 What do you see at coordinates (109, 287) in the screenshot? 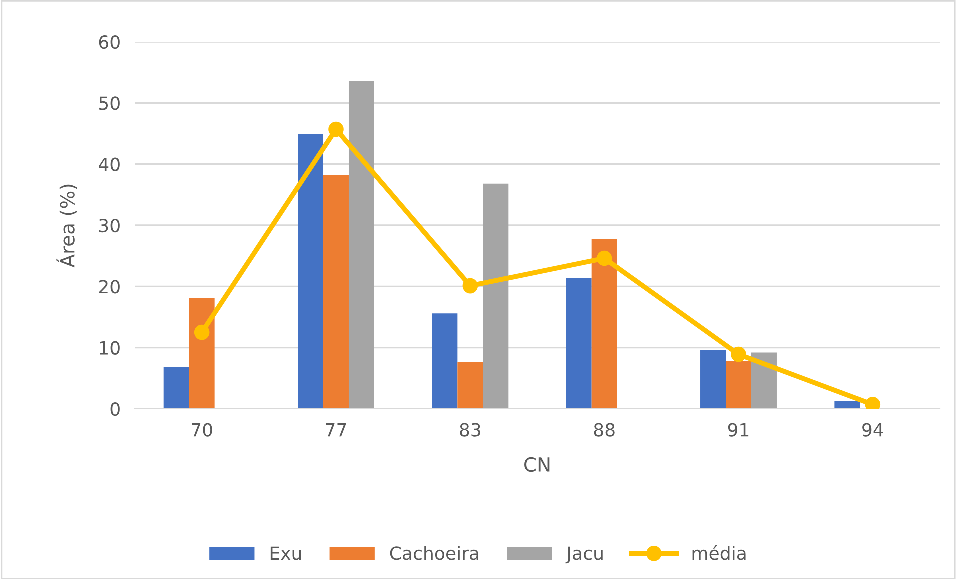
I see `y-tick-label: 20` at bounding box center [109, 287].